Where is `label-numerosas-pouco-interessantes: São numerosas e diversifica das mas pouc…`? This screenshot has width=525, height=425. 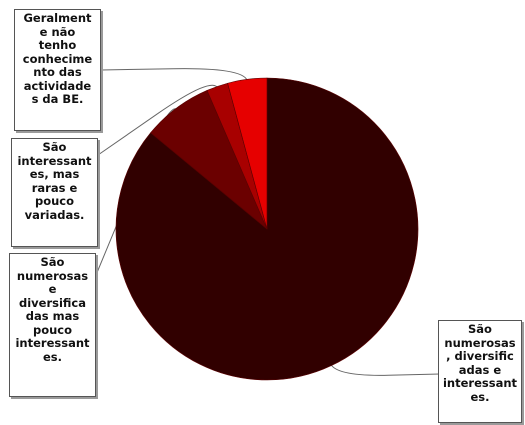 label-numerosas-pouco-interessantes: São numerosas e diversifica das mas pouc… is located at coordinates (52, 325).